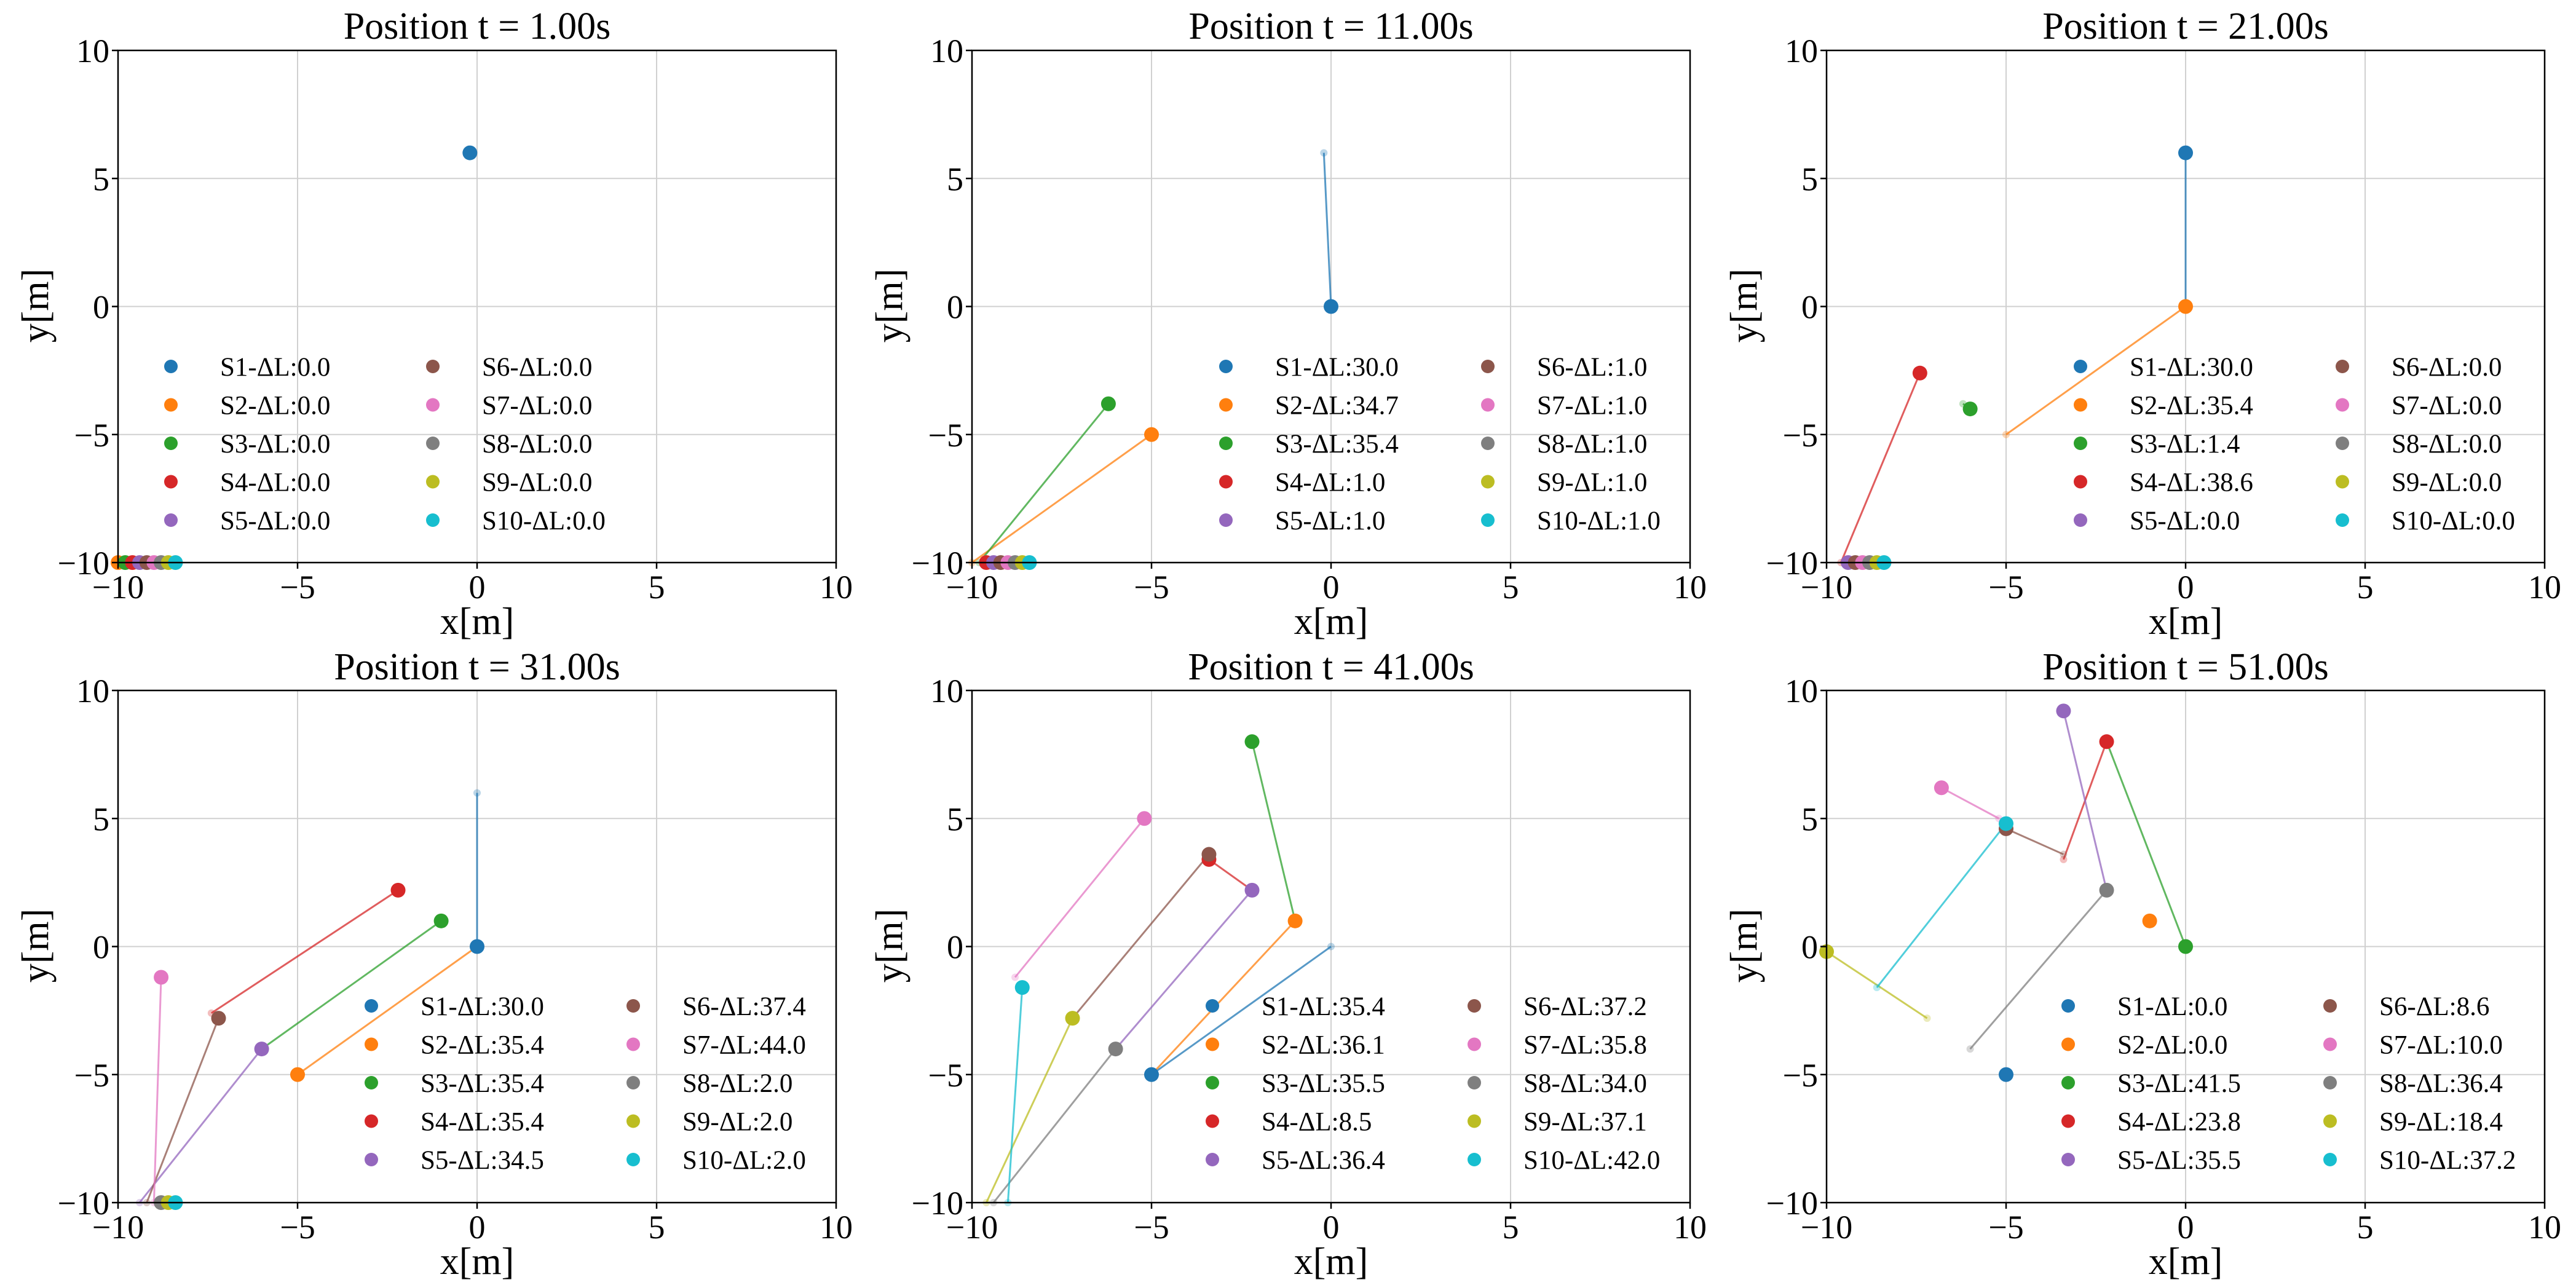  I want to click on panel-2-ytick-label: −5, so click(946, 435).